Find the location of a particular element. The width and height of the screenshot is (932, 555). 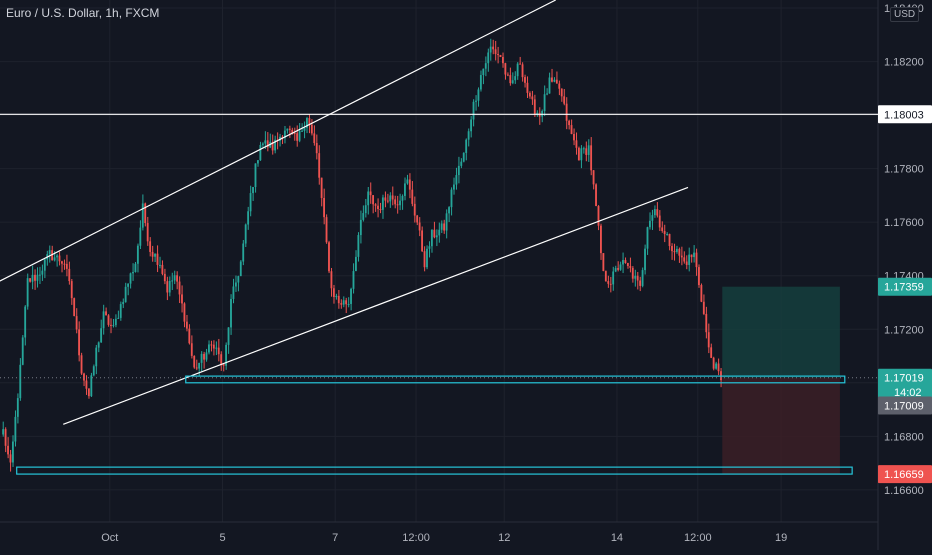

y-axis-tick-label: 1.16600 is located at coordinates (904, 491).